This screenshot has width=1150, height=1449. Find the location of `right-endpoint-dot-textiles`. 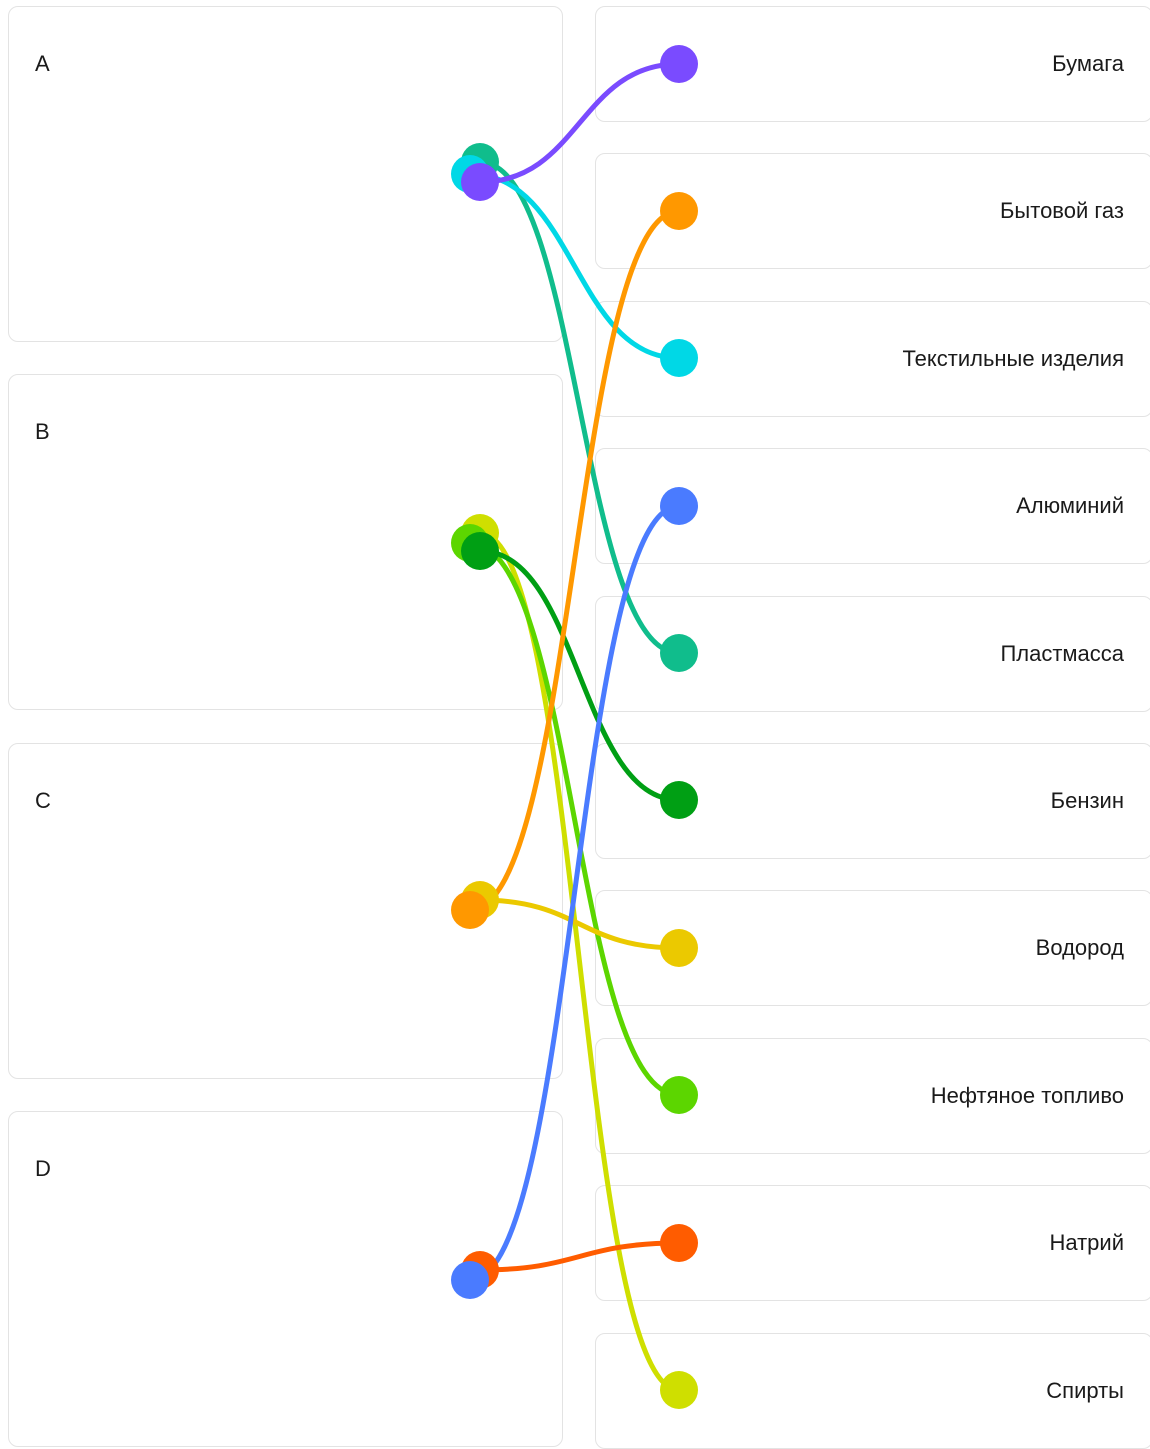

right-endpoint-dot-textiles is located at coordinates (679, 358).